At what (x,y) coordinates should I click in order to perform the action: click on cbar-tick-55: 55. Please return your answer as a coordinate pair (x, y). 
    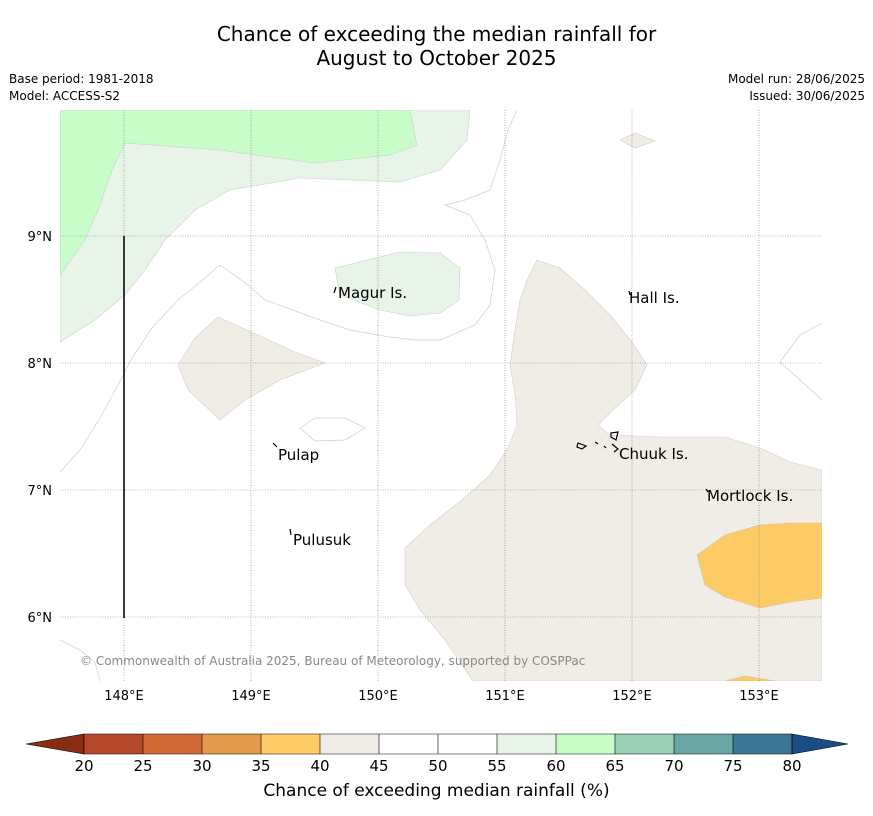
    Looking at the image, I should click on (496, 766).